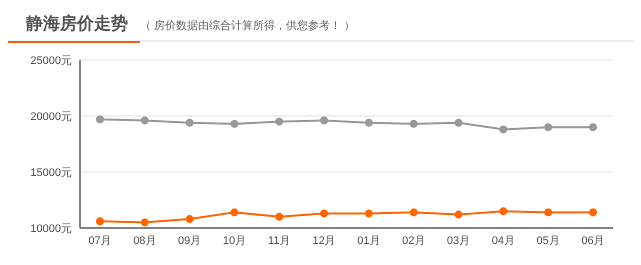 The image size is (641, 265). What do you see at coordinates (51, 228) in the screenshot?
I see `y-tick-label: 10000元` at bounding box center [51, 228].